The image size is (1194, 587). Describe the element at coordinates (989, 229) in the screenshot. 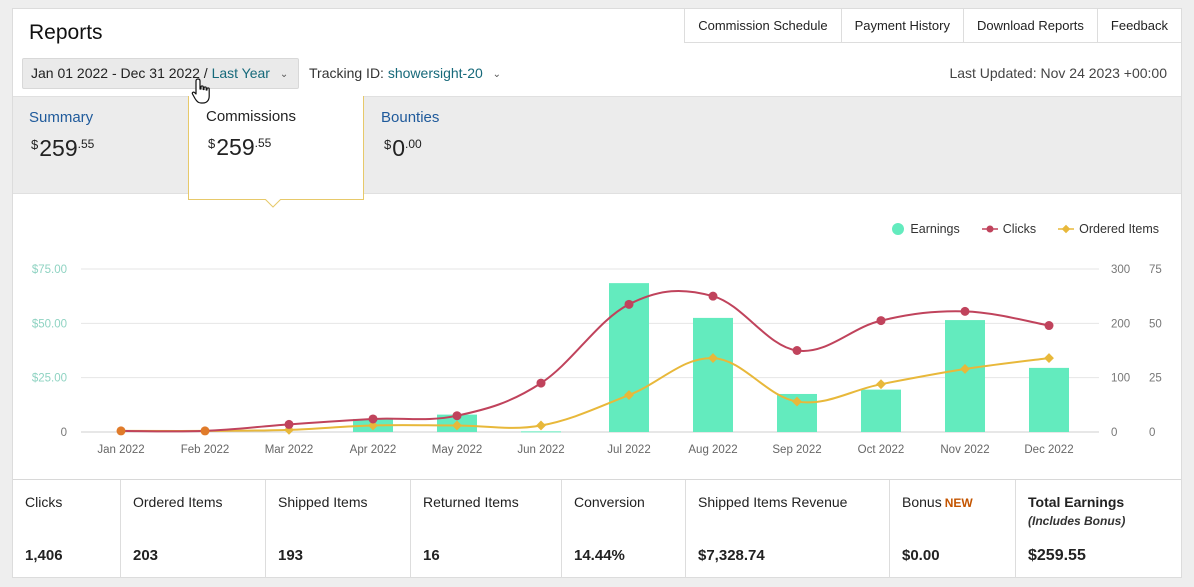

I see `clicks-swatch-icon` at that location.